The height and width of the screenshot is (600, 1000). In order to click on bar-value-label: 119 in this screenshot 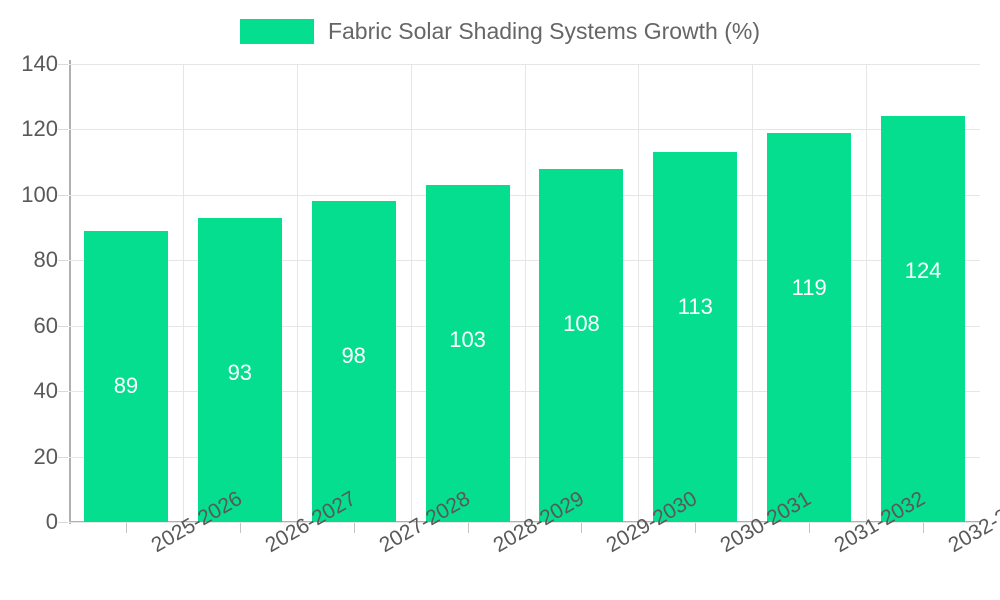, I will do `click(809, 287)`.